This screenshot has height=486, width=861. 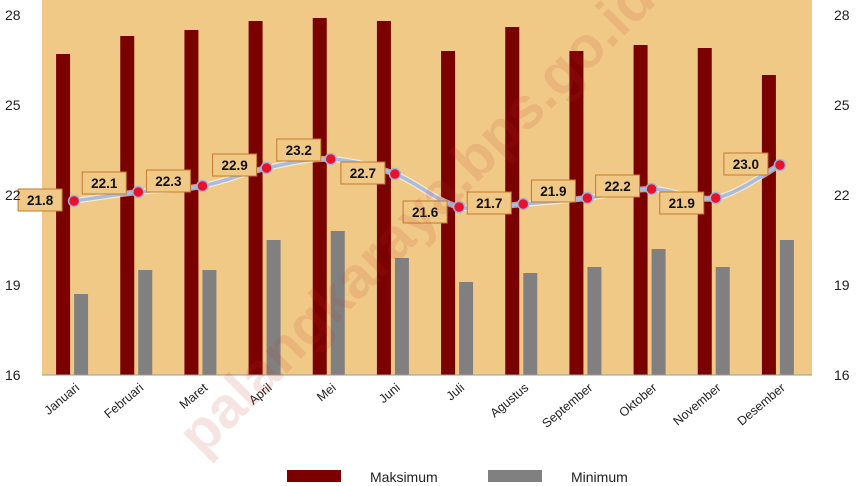 I want to click on bar-minimum-september, so click(x=594, y=321).